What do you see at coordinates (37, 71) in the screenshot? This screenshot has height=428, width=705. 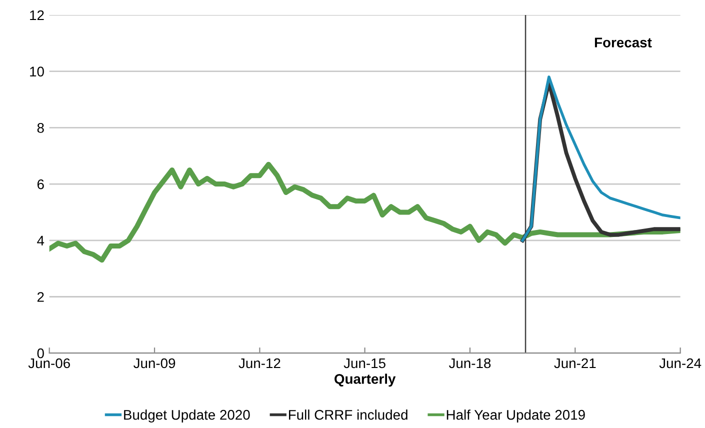 I see `y-tick-label: 10` at bounding box center [37, 71].